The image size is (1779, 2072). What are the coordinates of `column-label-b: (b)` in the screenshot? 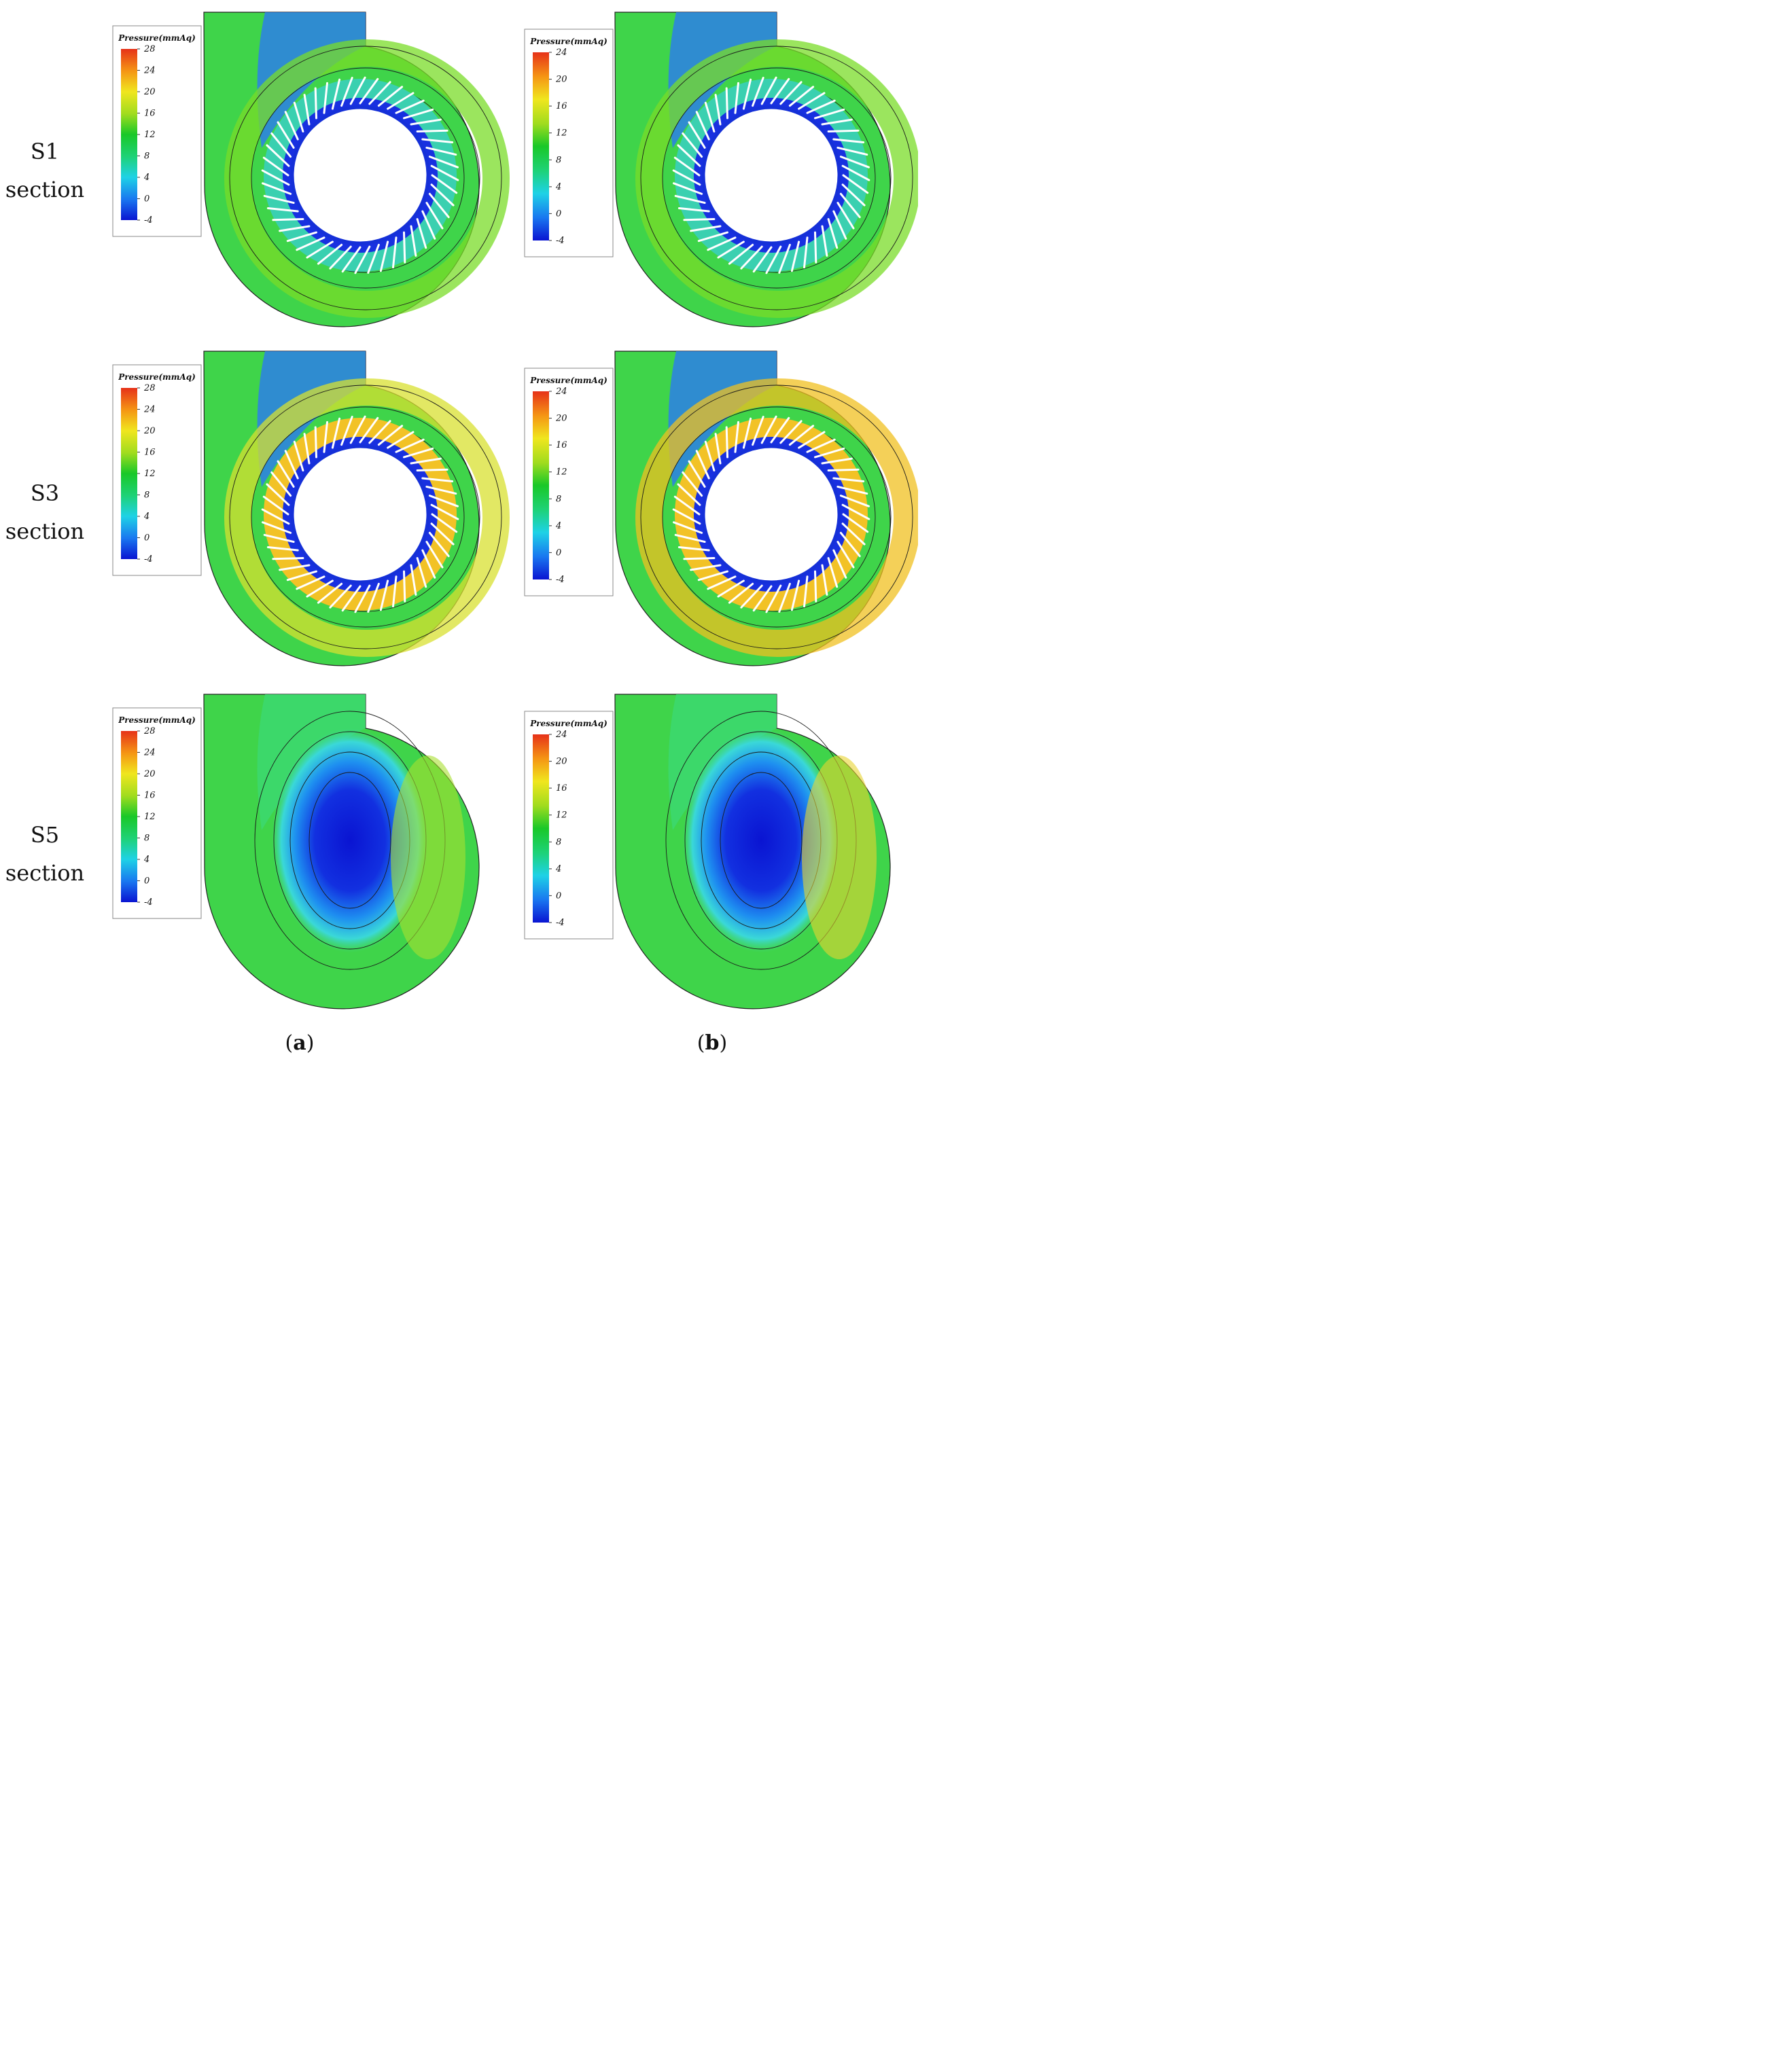 It's located at (712, 1043).